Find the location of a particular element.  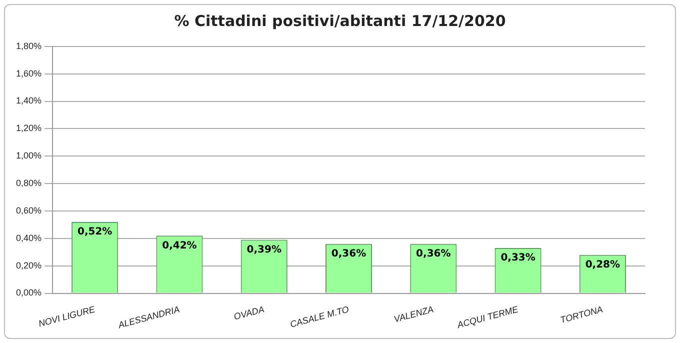

y-tick-label: 0,60% is located at coordinates (29, 210).